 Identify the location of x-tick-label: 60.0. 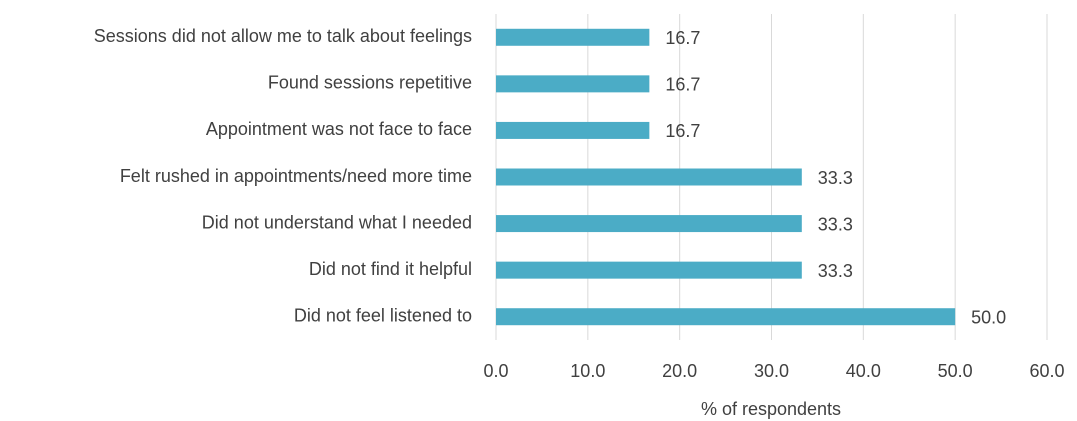
(1046, 371).